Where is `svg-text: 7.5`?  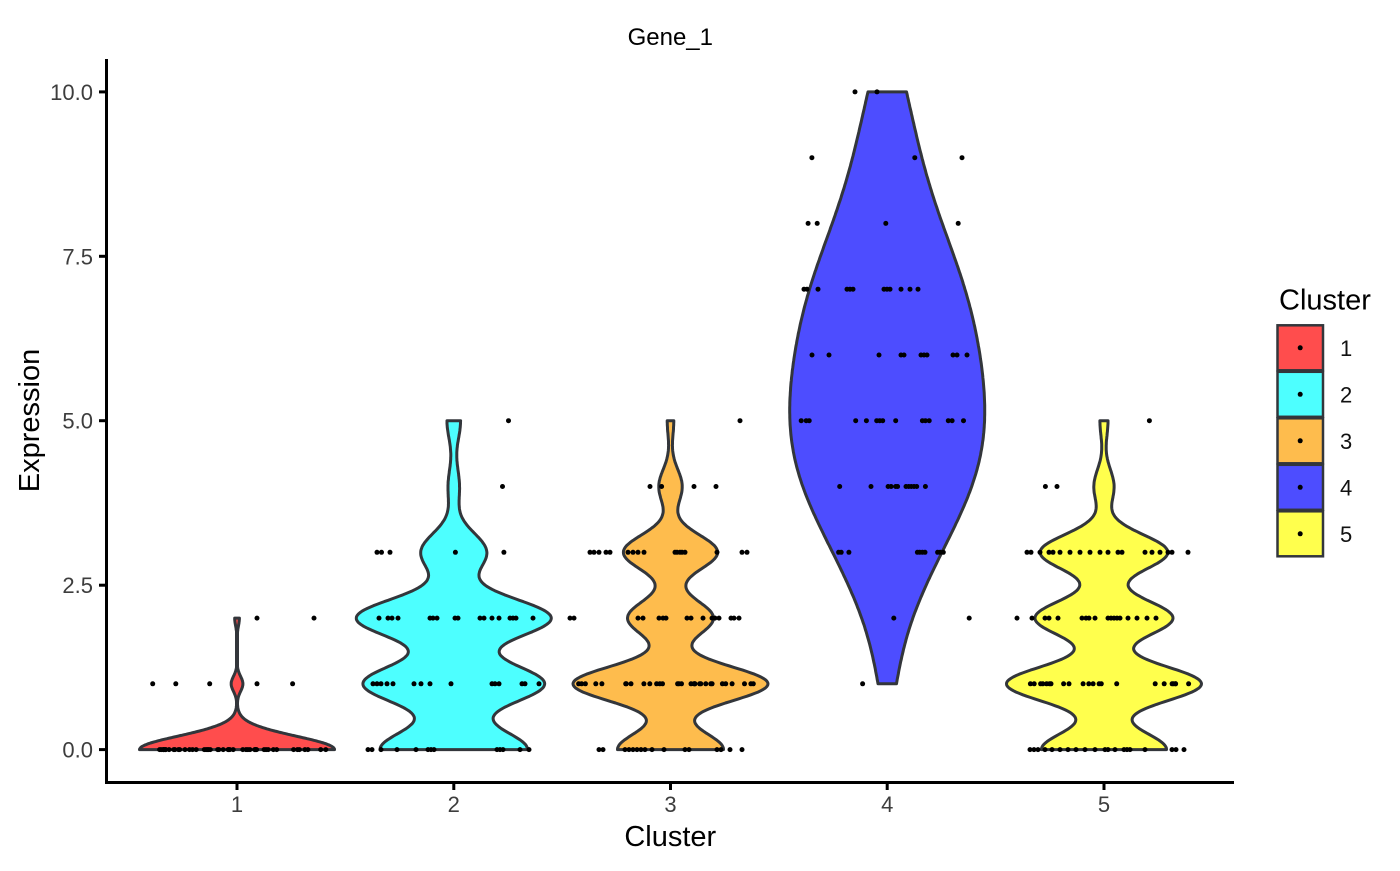
svg-text: 7.5 is located at coordinates (77, 256).